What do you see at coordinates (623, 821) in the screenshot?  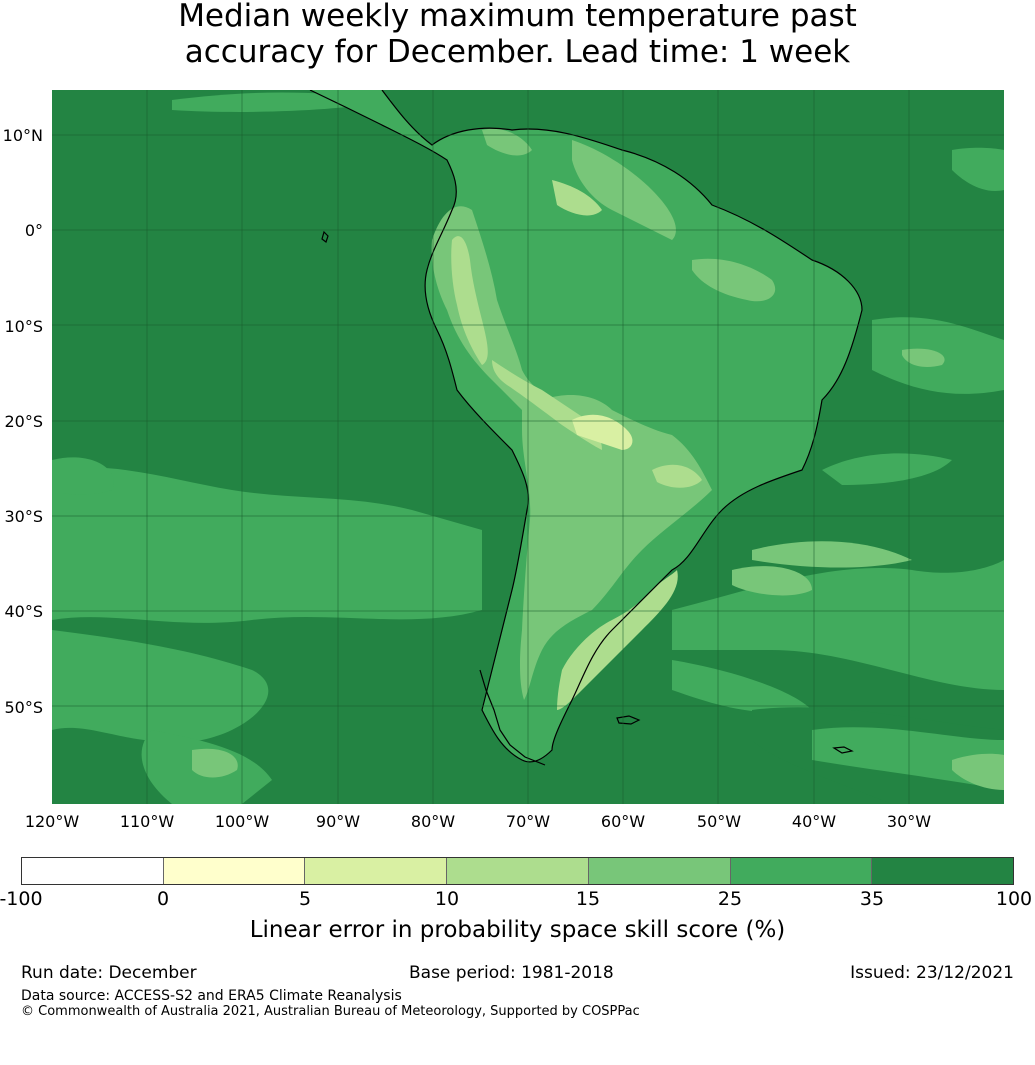 I see `lon-label-60w: 60°W` at bounding box center [623, 821].